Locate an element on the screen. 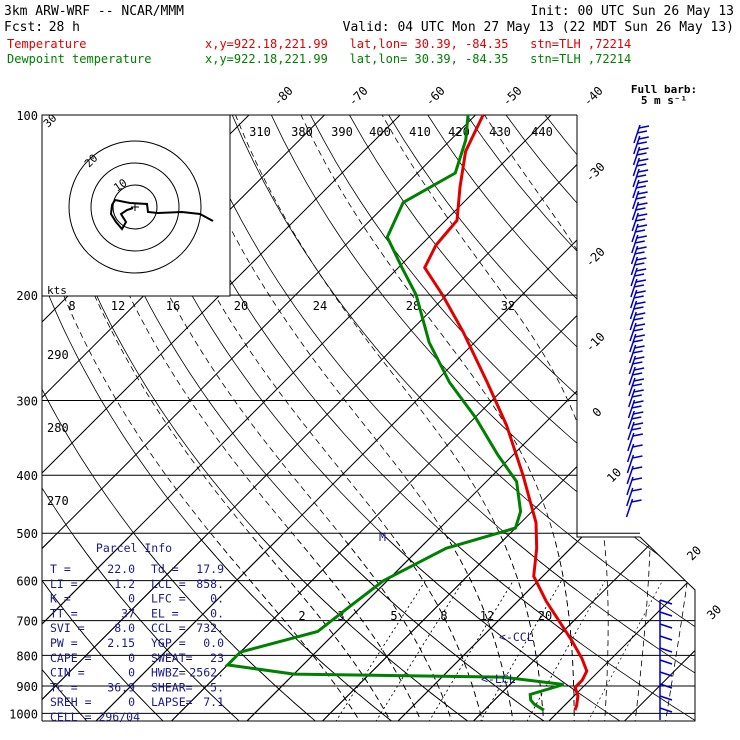 The image size is (740, 740). parcel-row-2-col-0: K = is located at coordinates (60, 599).